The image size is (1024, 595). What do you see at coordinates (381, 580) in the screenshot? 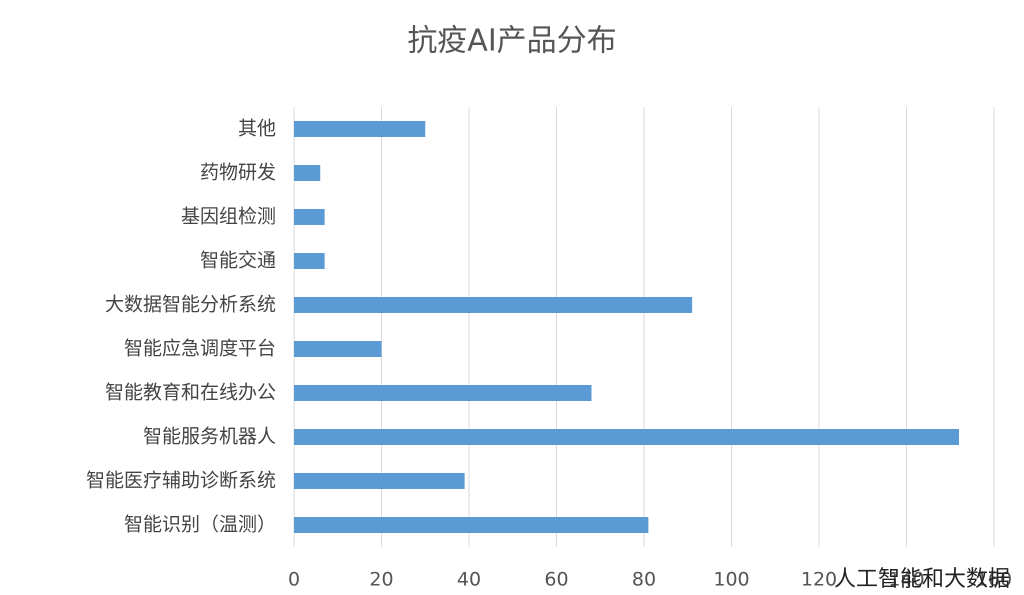
I see `x-tick-label: 20` at bounding box center [381, 580].